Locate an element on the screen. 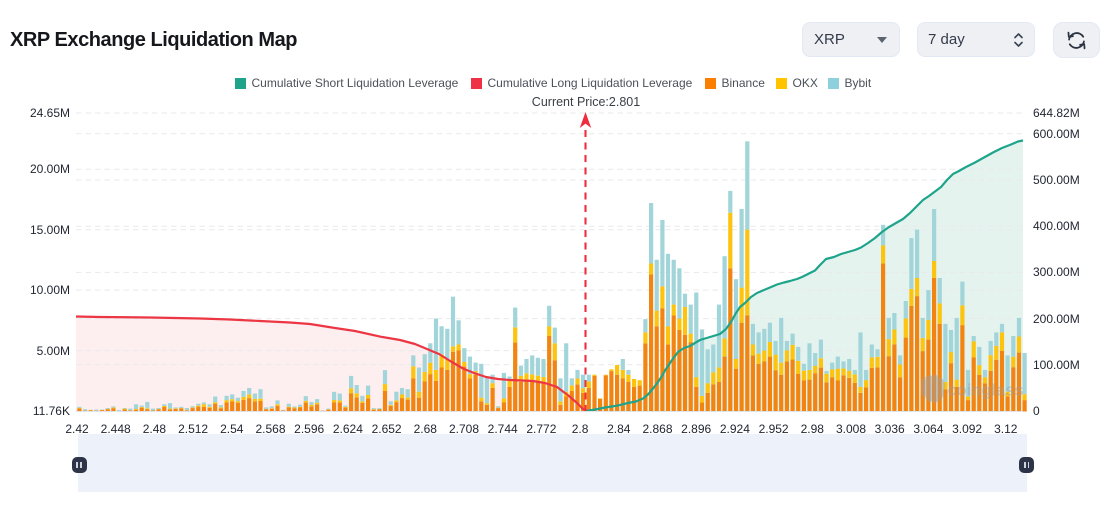  svg-text: 2.8 is located at coordinates (580, 429).